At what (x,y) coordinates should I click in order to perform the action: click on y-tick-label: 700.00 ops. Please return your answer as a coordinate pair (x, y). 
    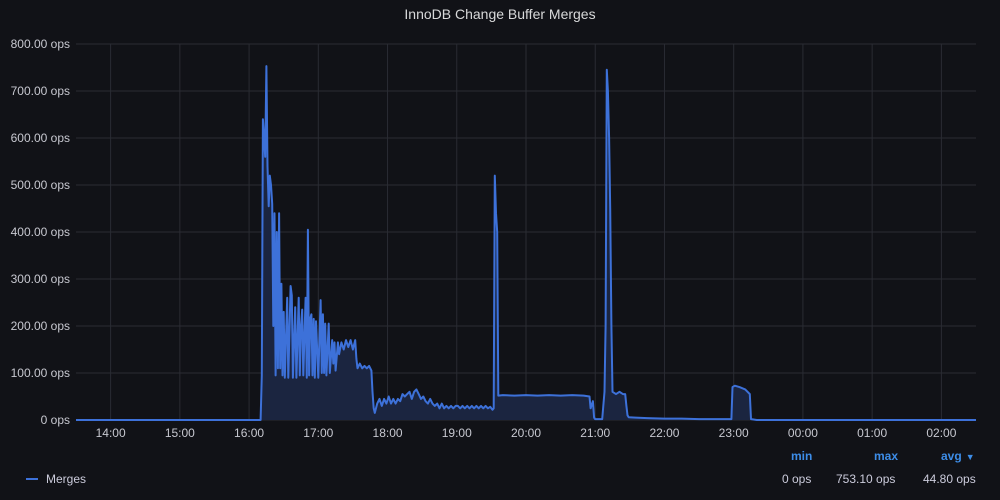
    Looking at the image, I should click on (40, 91).